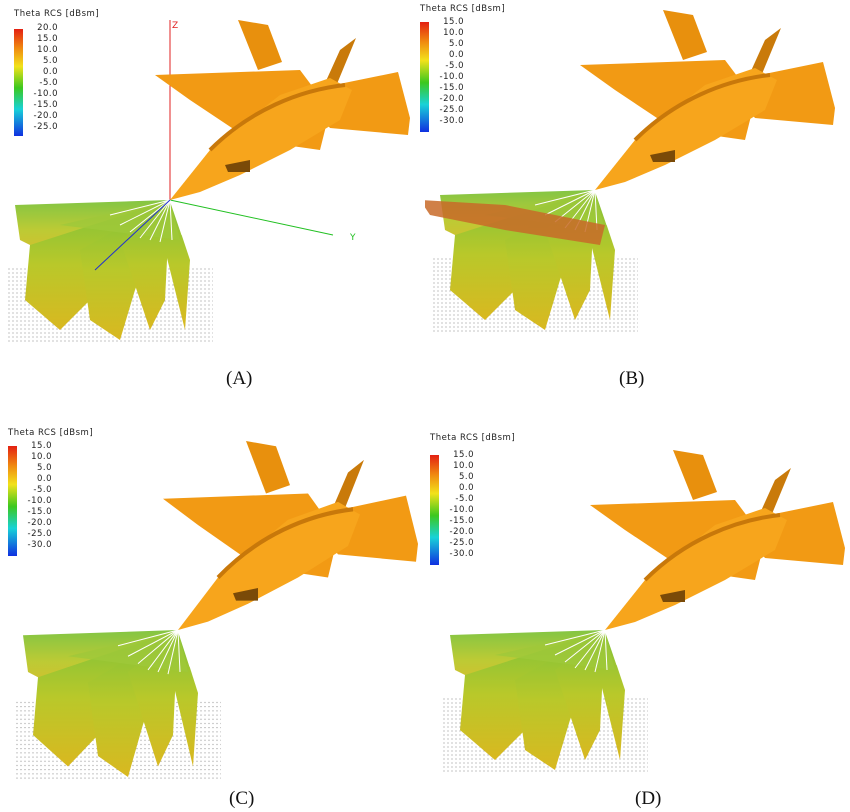  I want to click on caption: (B), so click(632, 378).